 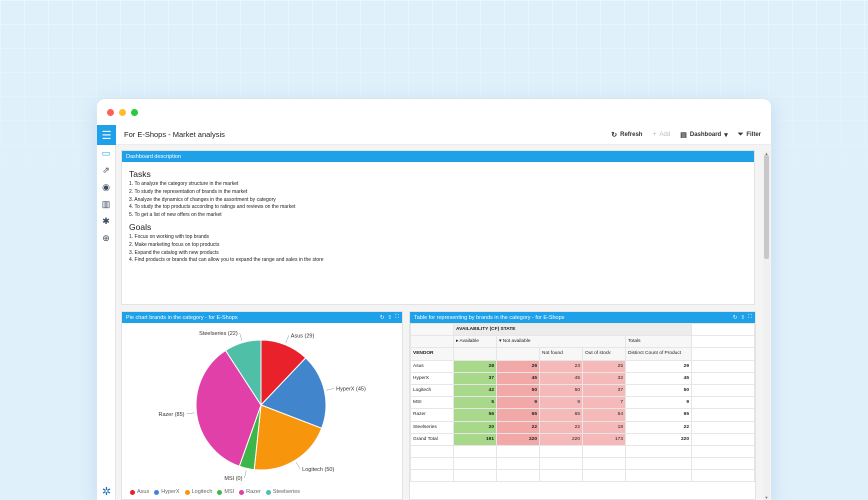 What do you see at coordinates (202, 492) in the screenshot?
I see `legend-label: Logitech` at bounding box center [202, 492].